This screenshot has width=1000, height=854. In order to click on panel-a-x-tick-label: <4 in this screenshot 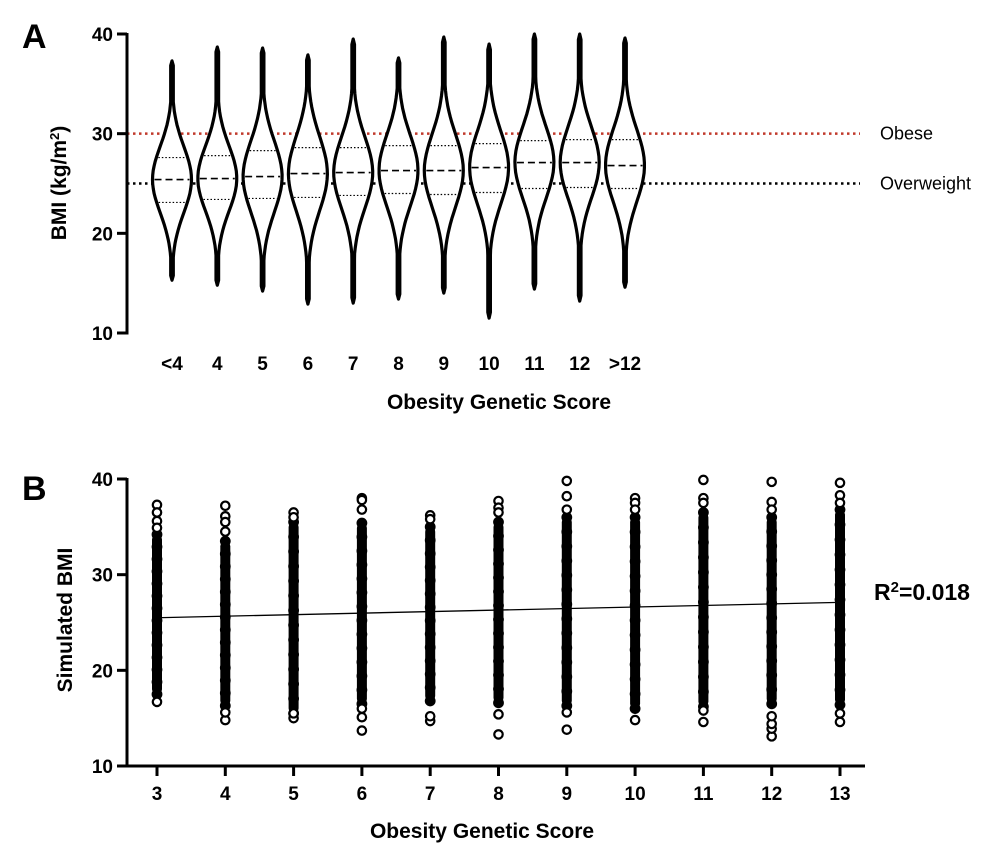, I will do `click(172, 364)`.